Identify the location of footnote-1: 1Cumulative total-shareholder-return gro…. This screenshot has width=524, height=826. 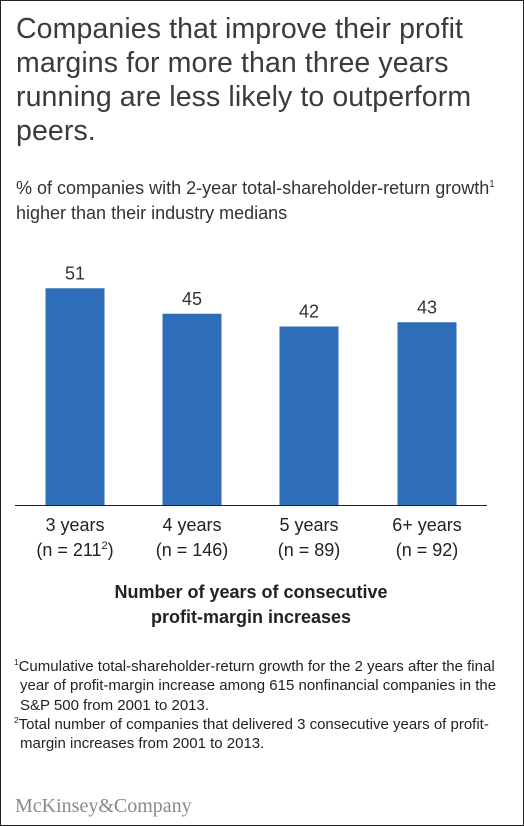
(264, 686).